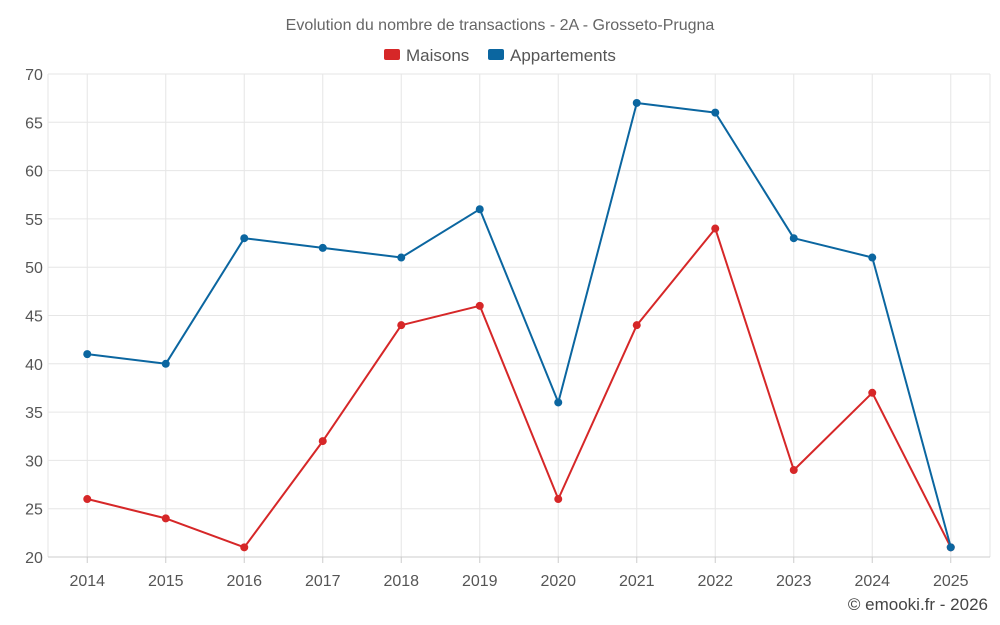 The width and height of the screenshot is (1000, 625). Describe the element at coordinates (437, 55) in the screenshot. I see `legend-label: Maisons` at that location.